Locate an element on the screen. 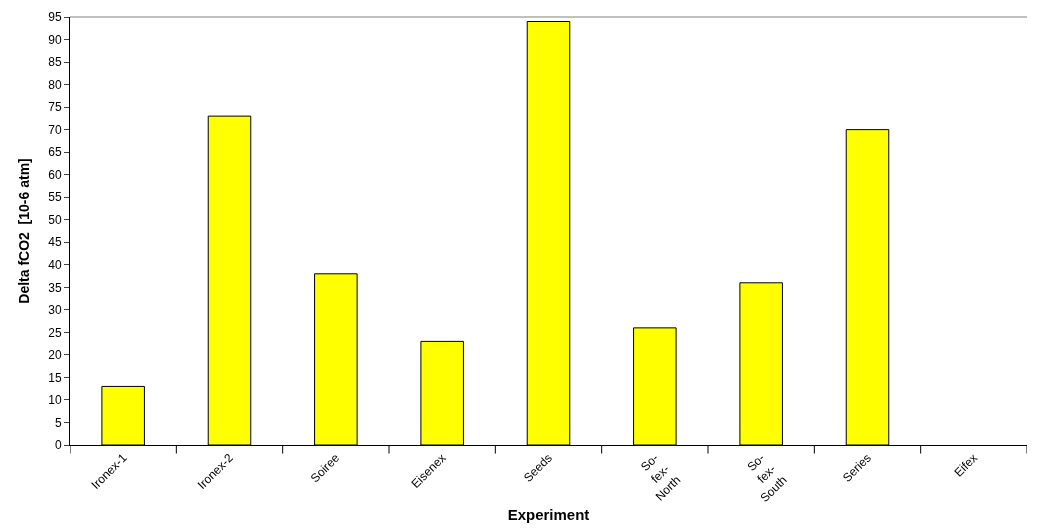 Image resolution: width=1037 pixels, height=531 pixels. y-tick-label: 25 is located at coordinates (55, 332).